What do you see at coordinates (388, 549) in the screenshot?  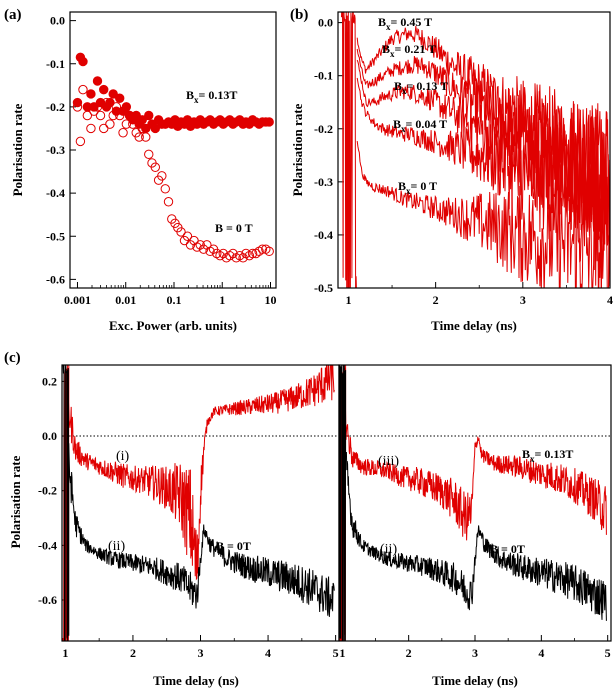 I see `panel-c-annotation-ii-right: (ii)` at bounding box center [388, 549].